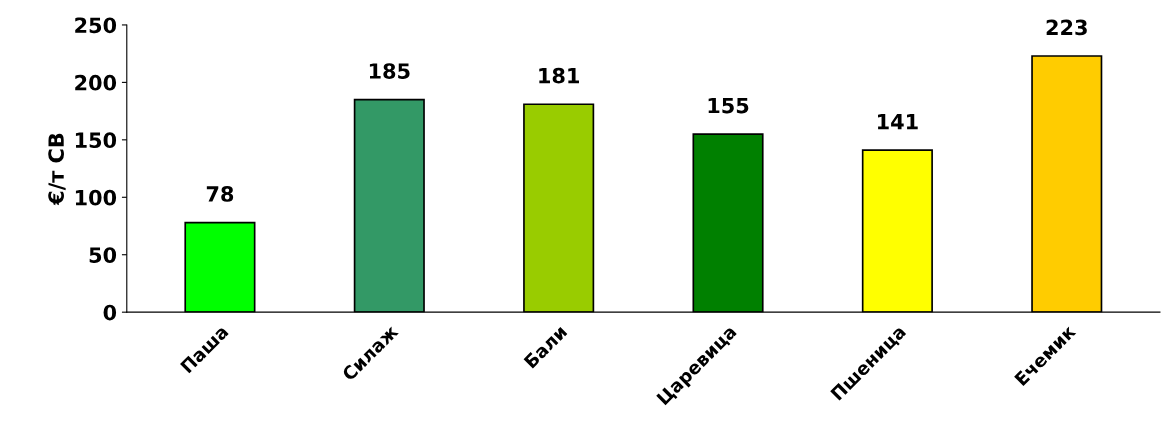 This screenshot has width=1174, height=430. What do you see at coordinates (96, 197) in the screenshot?
I see `y-tick-label: 100` at bounding box center [96, 197].